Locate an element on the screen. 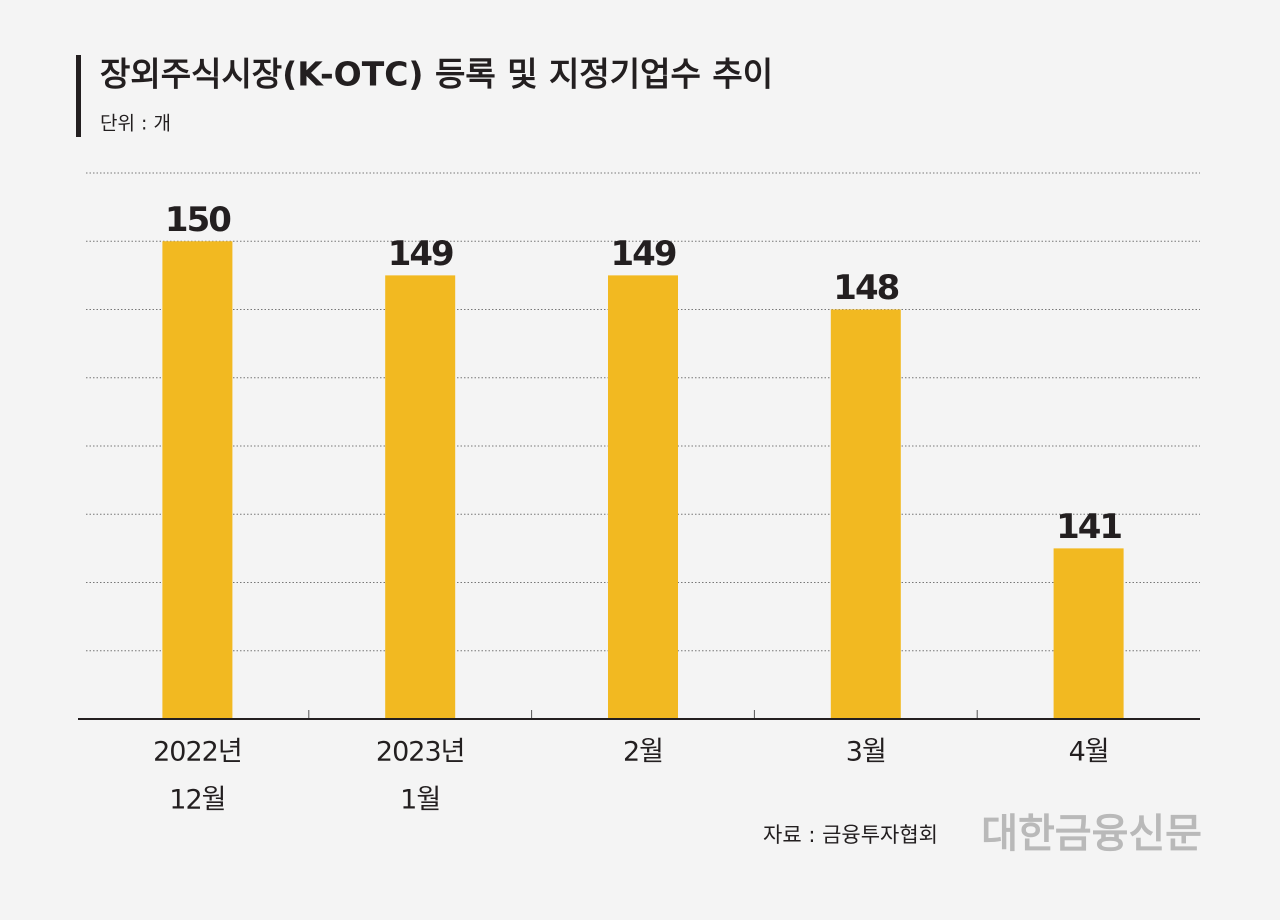  logo: 대한금융신문 is located at coordinates (1091, 834).